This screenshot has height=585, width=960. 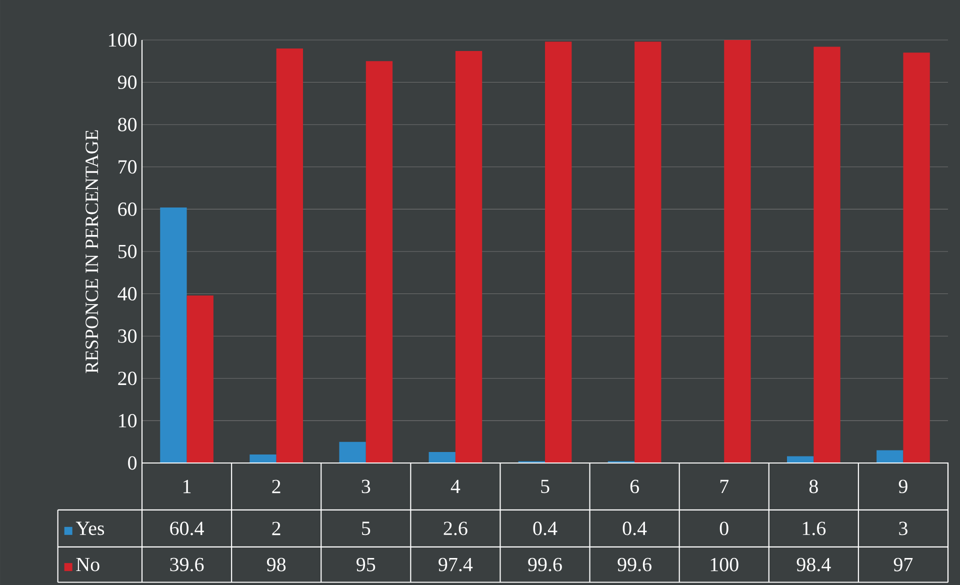 What do you see at coordinates (90, 529) in the screenshot?
I see `legend-label: Yes` at bounding box center [90, 529].